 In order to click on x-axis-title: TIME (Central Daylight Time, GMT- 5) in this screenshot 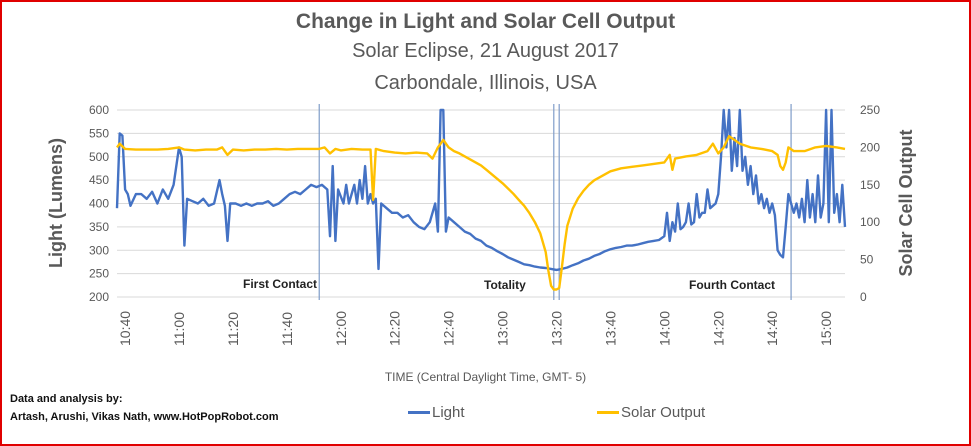, I will do `click(485, 377)`.